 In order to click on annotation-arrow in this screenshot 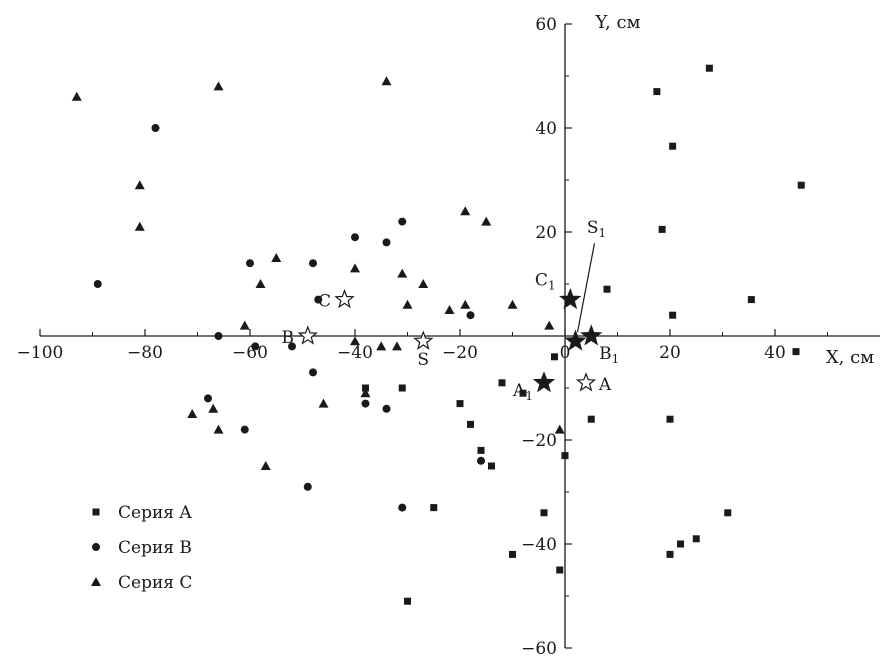, I will do `click(586, 288)`.